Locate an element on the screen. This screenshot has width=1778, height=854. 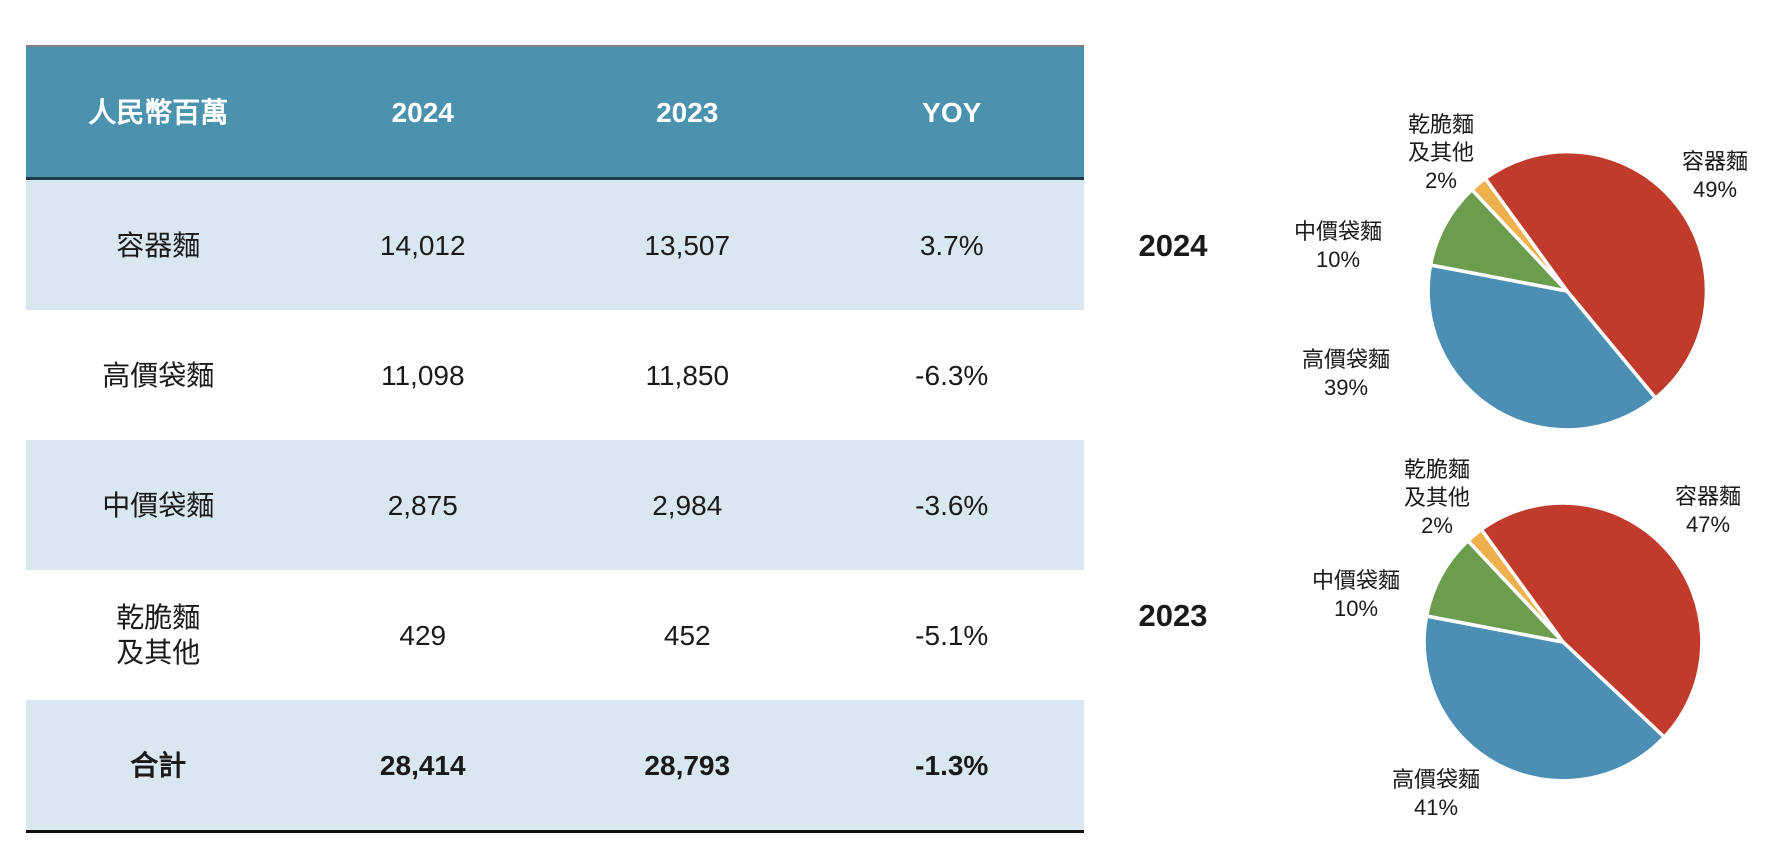
value-2023: 13,507 is located at coordinates (687, 245).